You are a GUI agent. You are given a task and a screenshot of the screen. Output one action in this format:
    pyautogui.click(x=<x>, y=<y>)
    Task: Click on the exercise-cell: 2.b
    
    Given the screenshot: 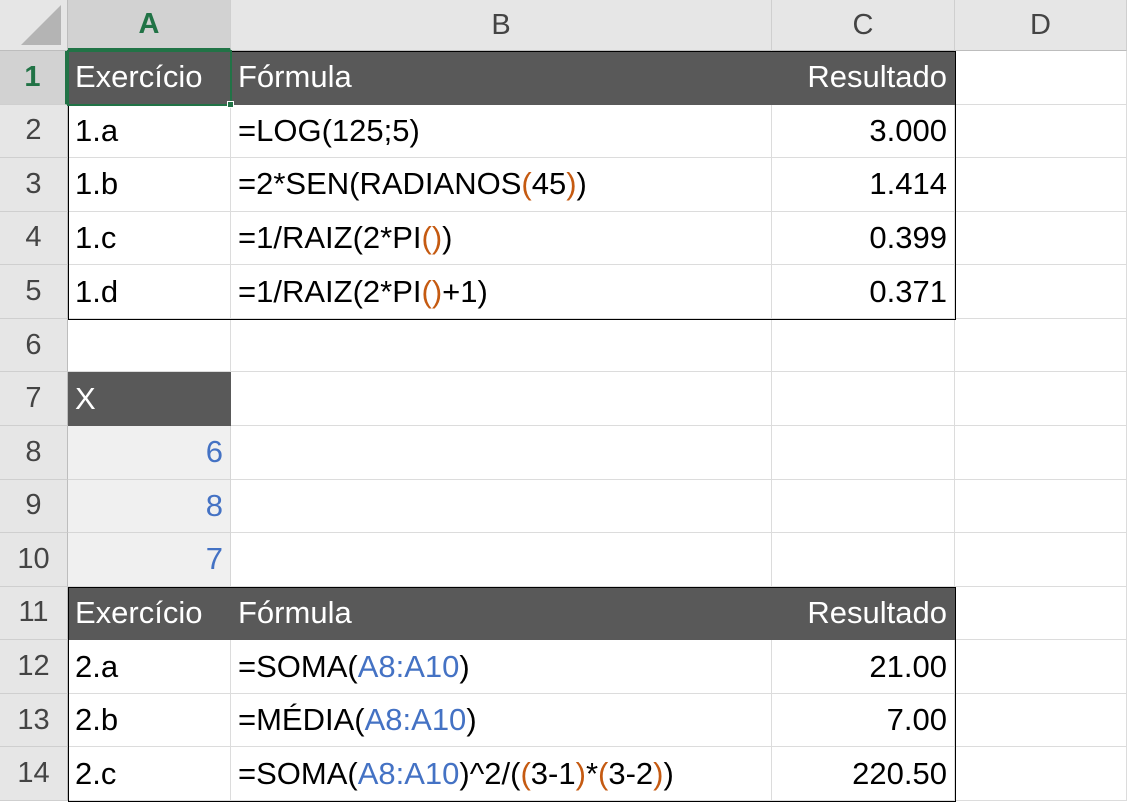 What is the action you would take?
    pyautogui.click(x=149, y=721)
    